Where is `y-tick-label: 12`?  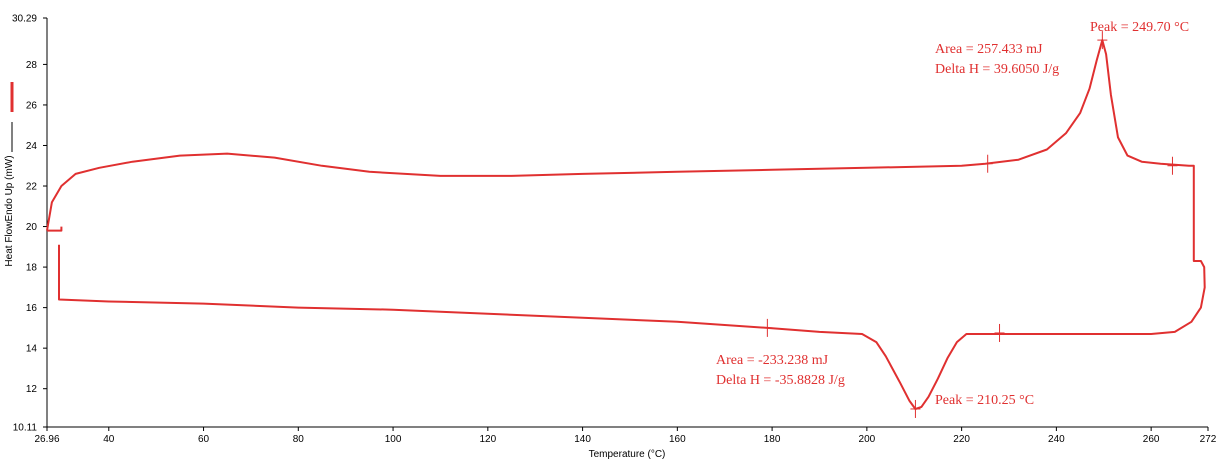
y-tick-label: 12 is located at coordinates (32, 389).